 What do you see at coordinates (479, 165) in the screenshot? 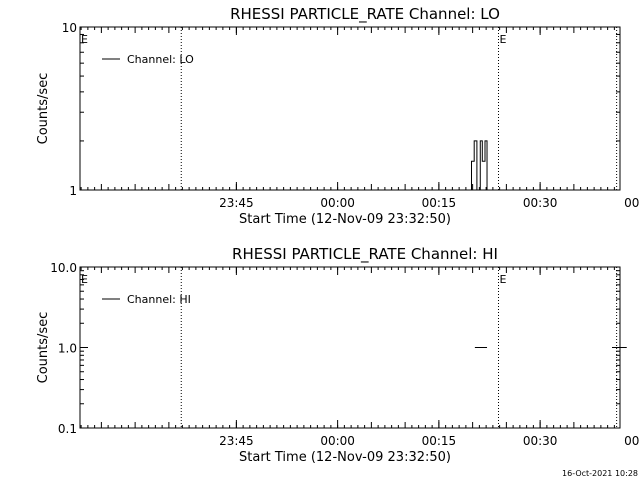
I see `series-line` at bounding box center [479, 165].